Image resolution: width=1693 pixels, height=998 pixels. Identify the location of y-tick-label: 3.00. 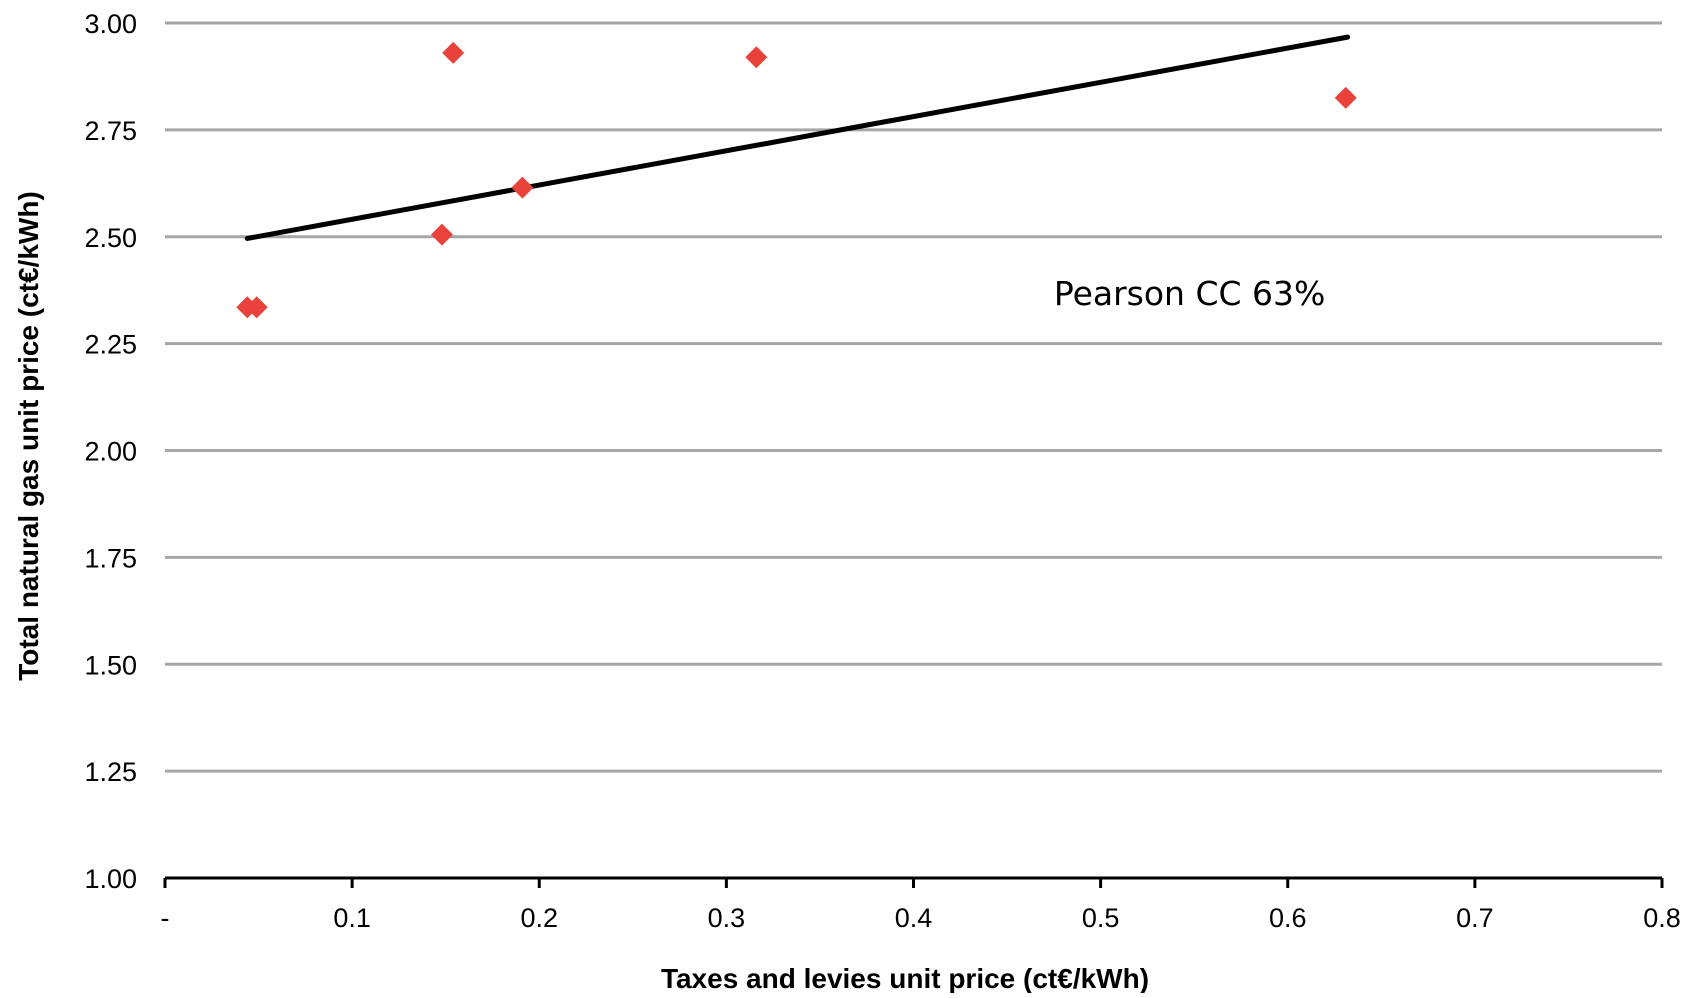
(110, 24).